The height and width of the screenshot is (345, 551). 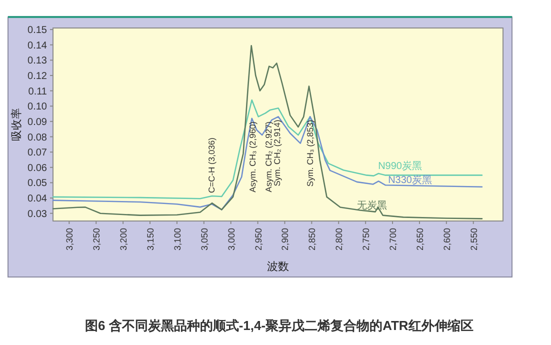 I want to click on y-tick-label: 0.13, so click(x=38, y=61).